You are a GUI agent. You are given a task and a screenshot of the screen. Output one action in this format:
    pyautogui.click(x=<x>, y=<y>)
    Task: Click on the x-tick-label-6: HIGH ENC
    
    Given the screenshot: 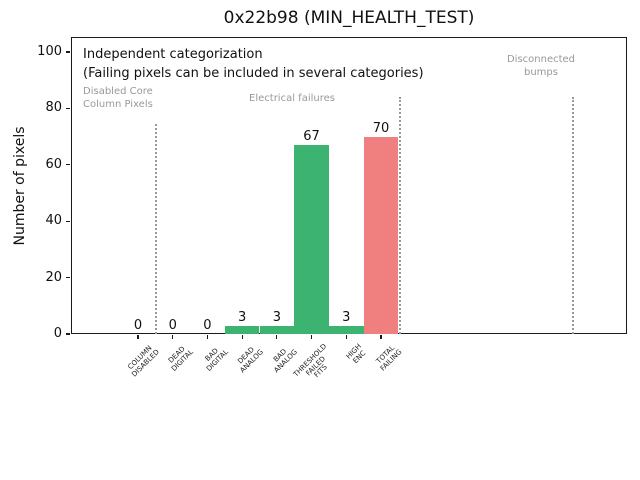 What is the action you would take?
    pyautogui.click(x=357, y=354)
    